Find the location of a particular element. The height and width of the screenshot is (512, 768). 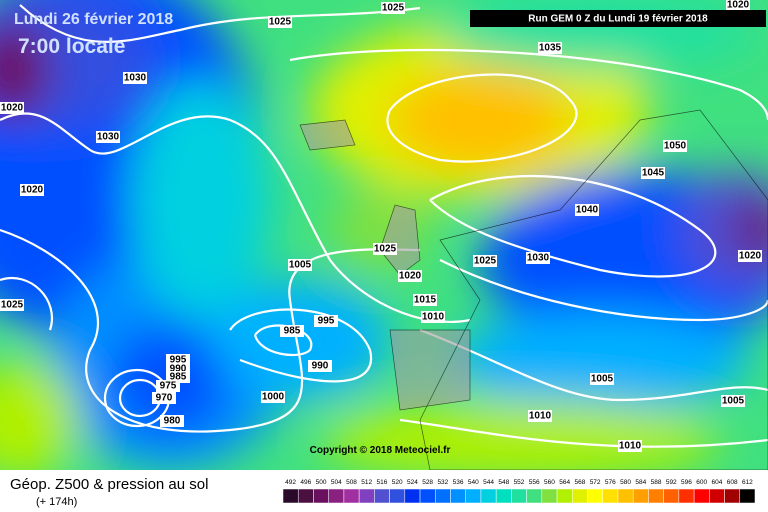

scale-label: 572 is located at coordinates (595, 482).